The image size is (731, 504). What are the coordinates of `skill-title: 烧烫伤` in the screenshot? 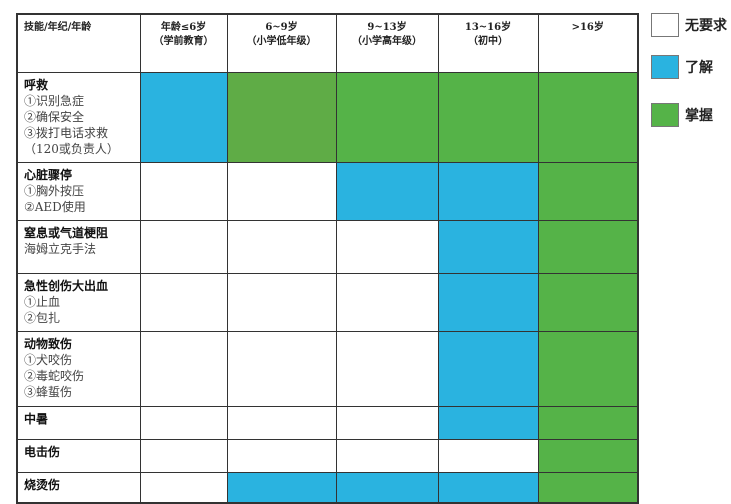 It's located at (42, 485).